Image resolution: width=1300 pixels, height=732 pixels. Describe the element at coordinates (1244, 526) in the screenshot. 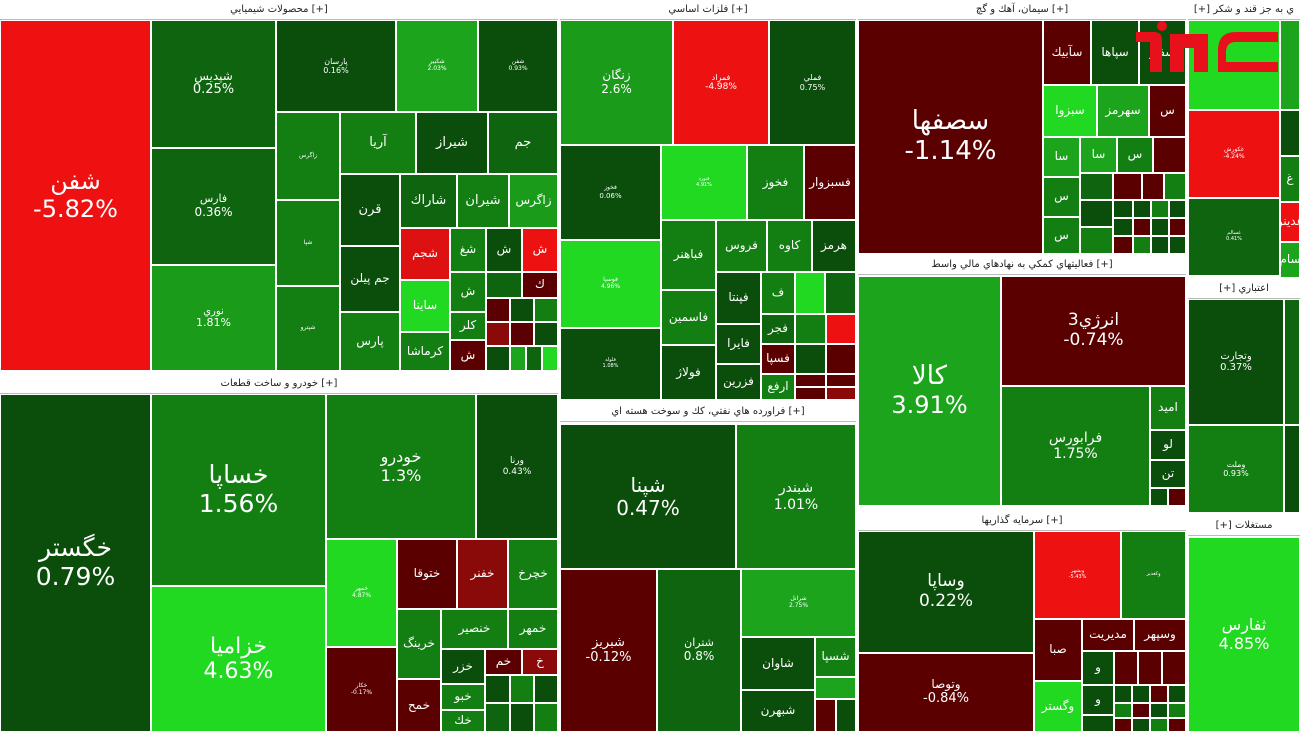

I see `sector-header-realestate: [+] مستغلات` at that location.